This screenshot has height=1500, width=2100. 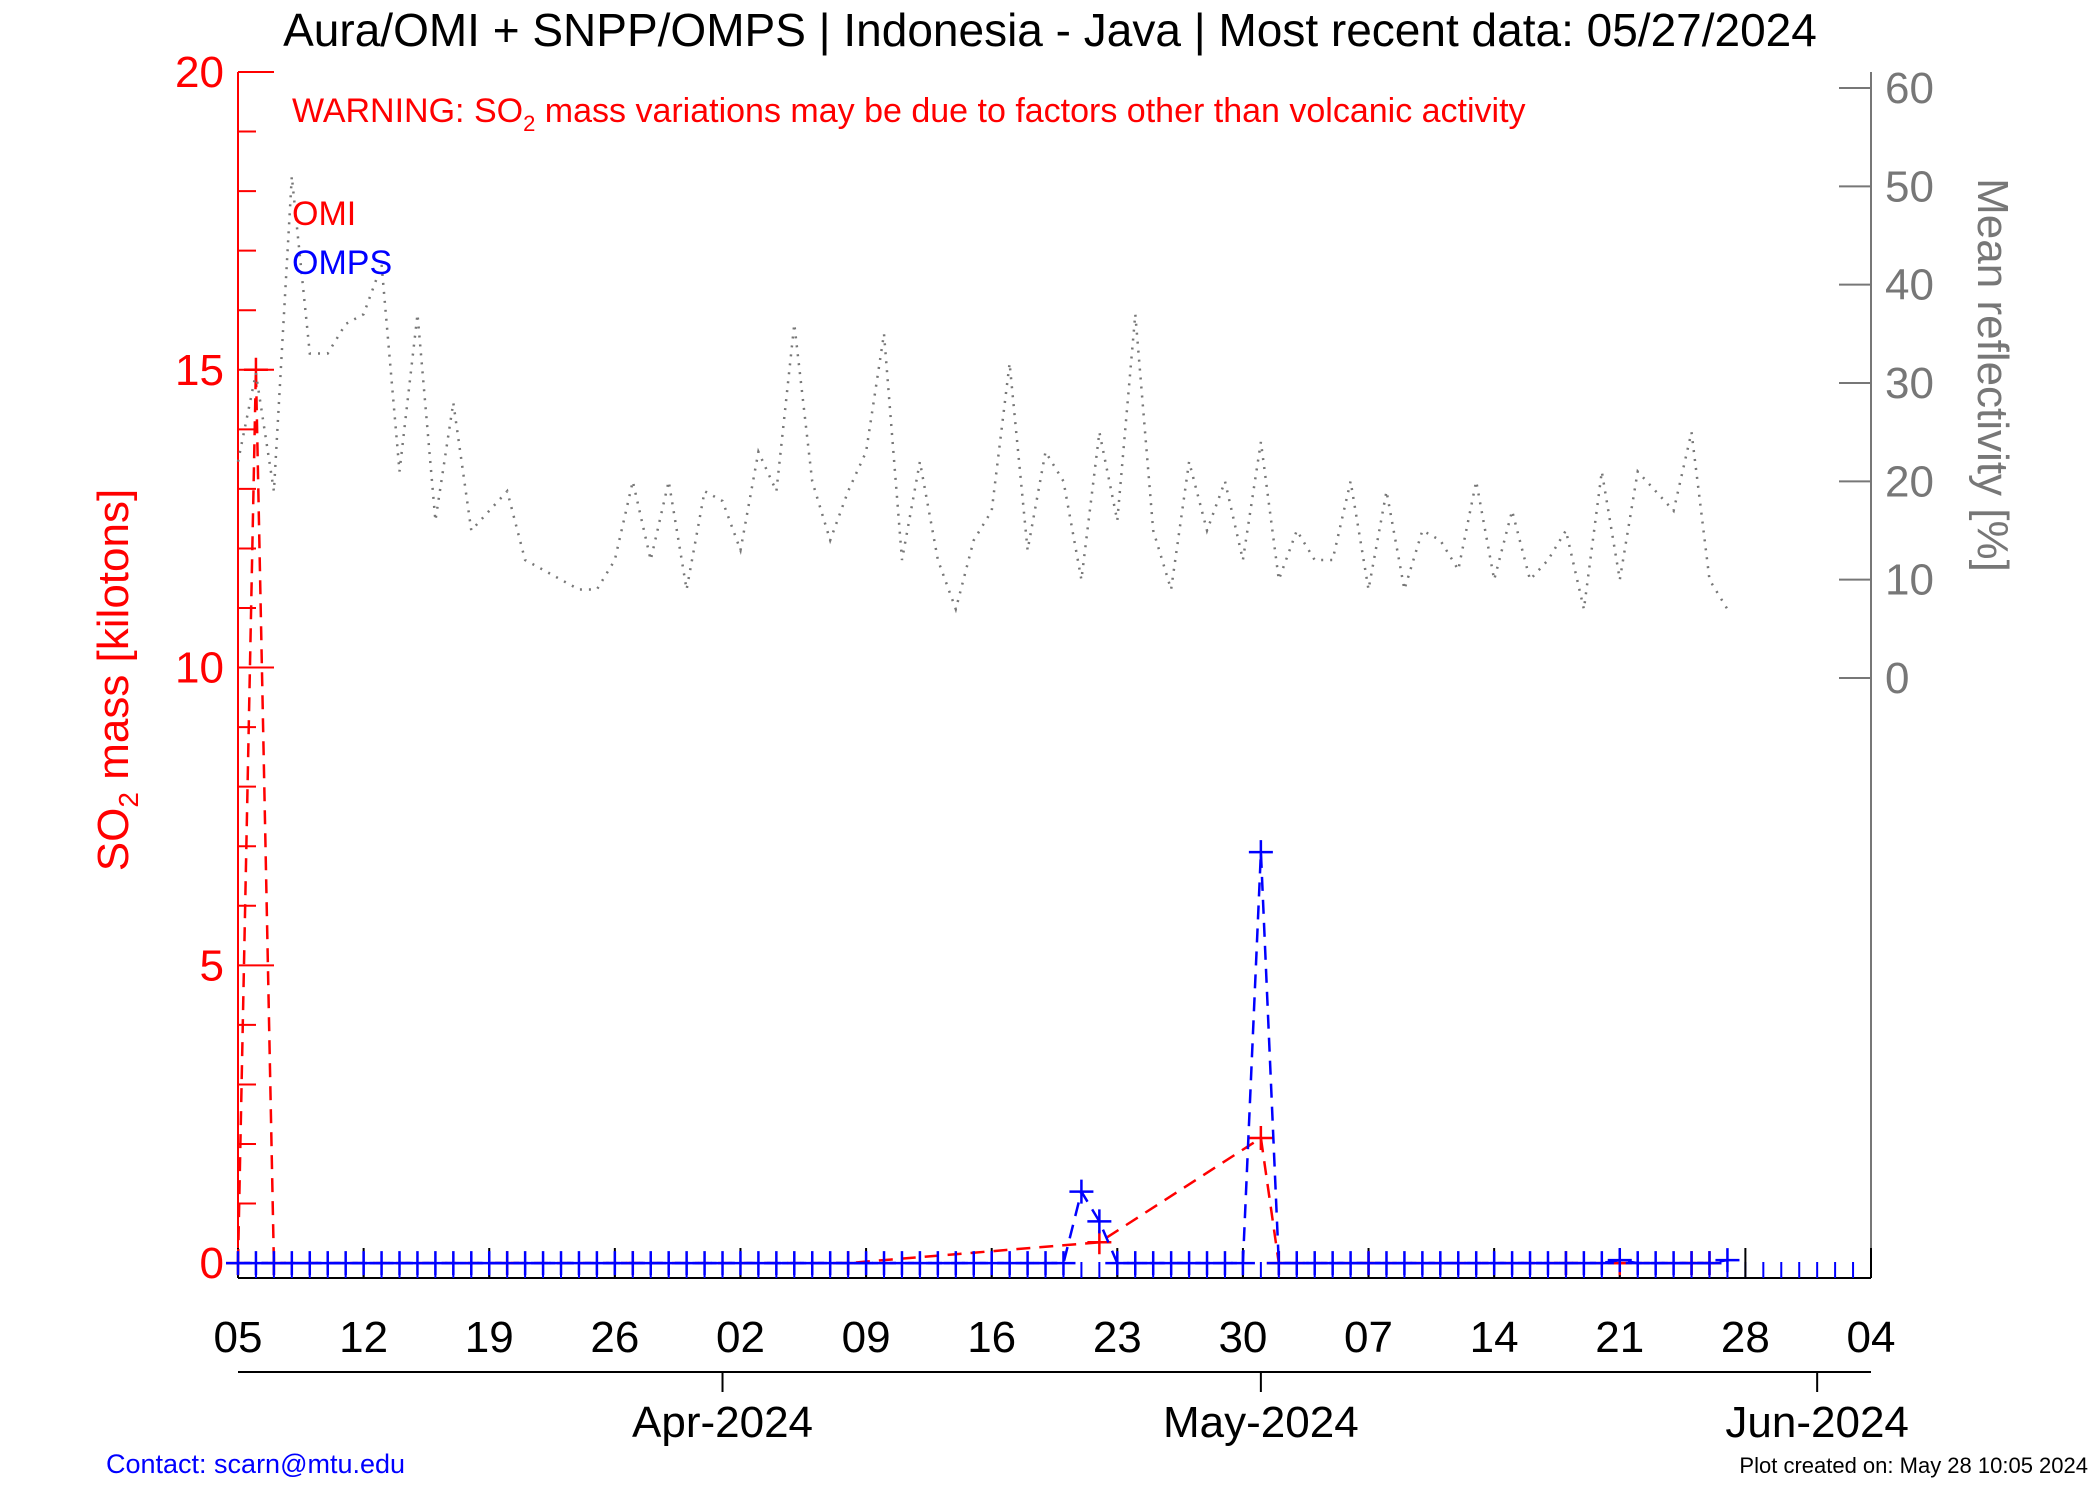 I want to click on x-tick-label: 19, so click(x=489, y=1337).